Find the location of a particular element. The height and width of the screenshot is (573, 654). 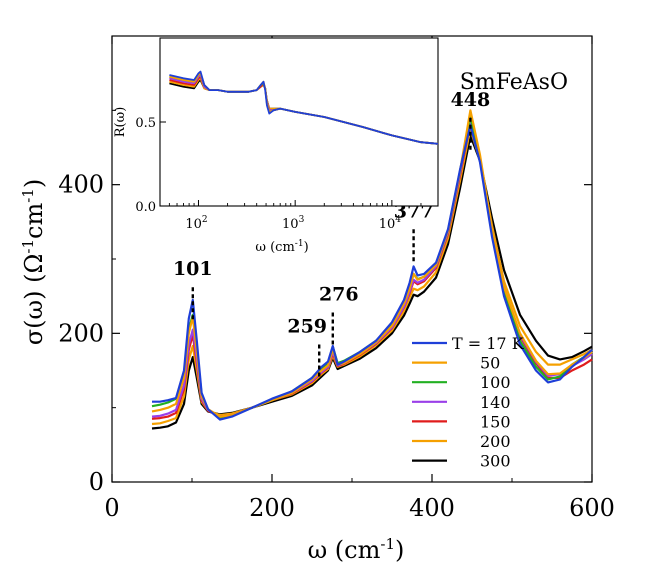

peak-label-448: 448 is located at coordinates (471, 100).